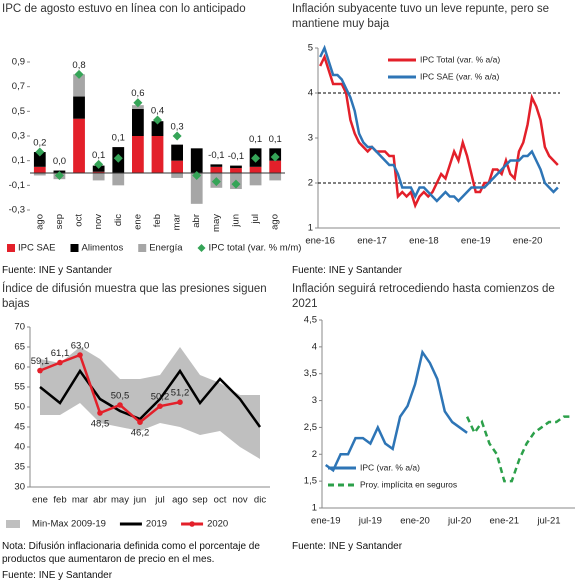  Describe the element at coordinates (19, 367) in the screenshot. I see `y-tick-label: 60` at that location.